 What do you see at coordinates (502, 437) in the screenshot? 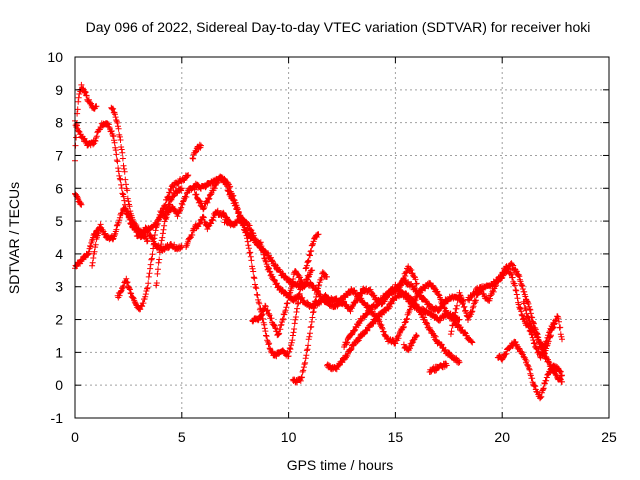
I see `x-tick-label: 20` at bounding box center [502, 437].